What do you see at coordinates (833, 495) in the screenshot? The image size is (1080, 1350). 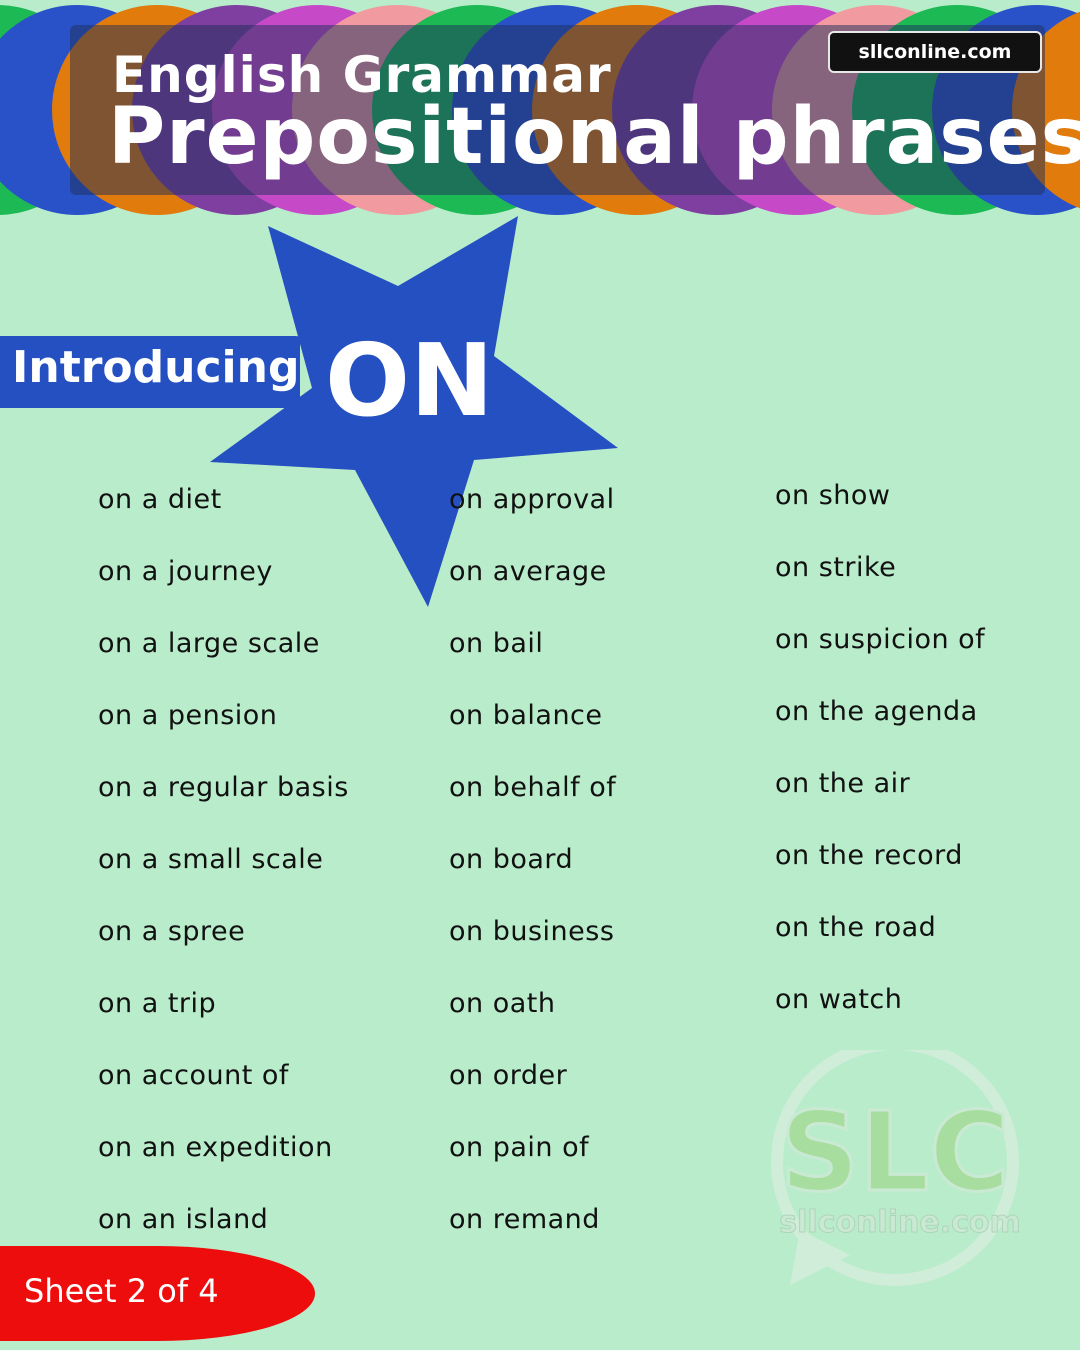 I see `phrase-item: on show` at bounding box center [833, 495].